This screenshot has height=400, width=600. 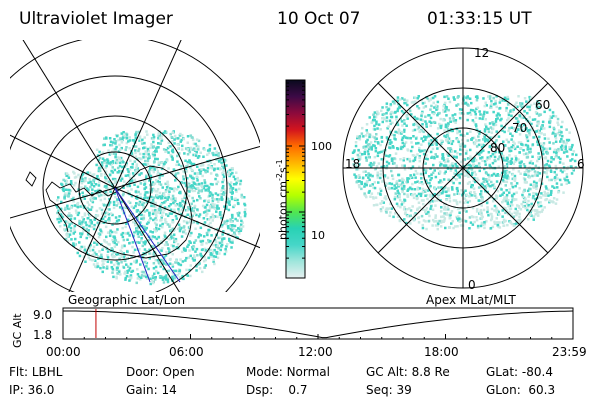 I want to click on geographic-caption: Geographic Lat/Lon, so click(x=127, y=300).